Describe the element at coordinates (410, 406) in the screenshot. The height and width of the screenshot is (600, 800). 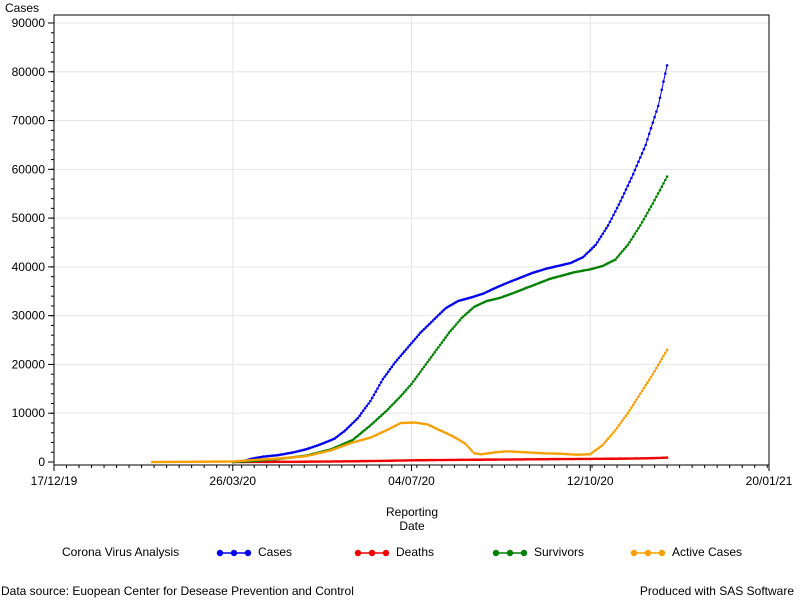
I see `series-active-cases` at that location.